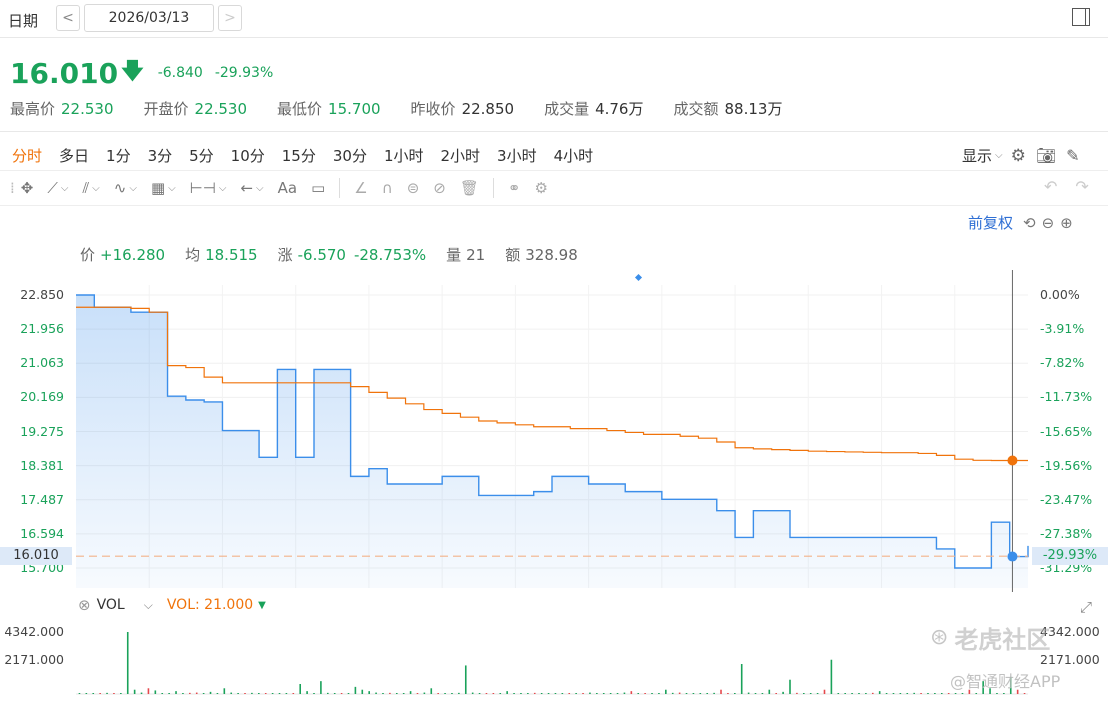 The width and height of the screenshot is (1108, 702). What do you see at coordinates (118, 156) in the screenshot?
I see `tab-1m: 1分` at bounding box center [118, 156].